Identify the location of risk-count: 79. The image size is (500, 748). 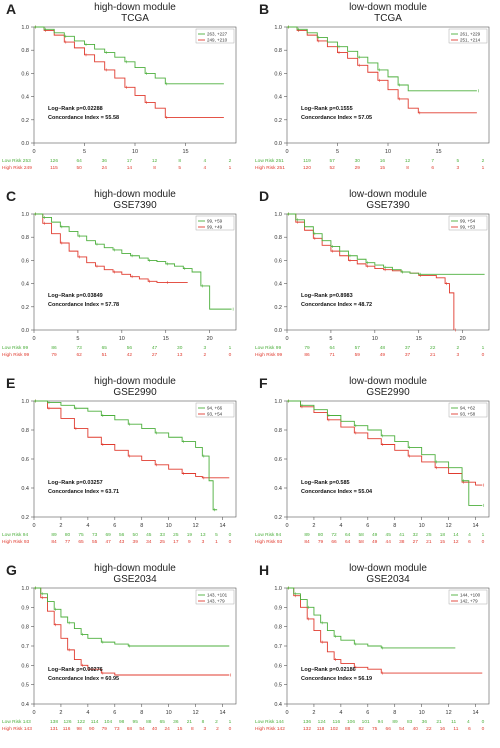
(54, 355).